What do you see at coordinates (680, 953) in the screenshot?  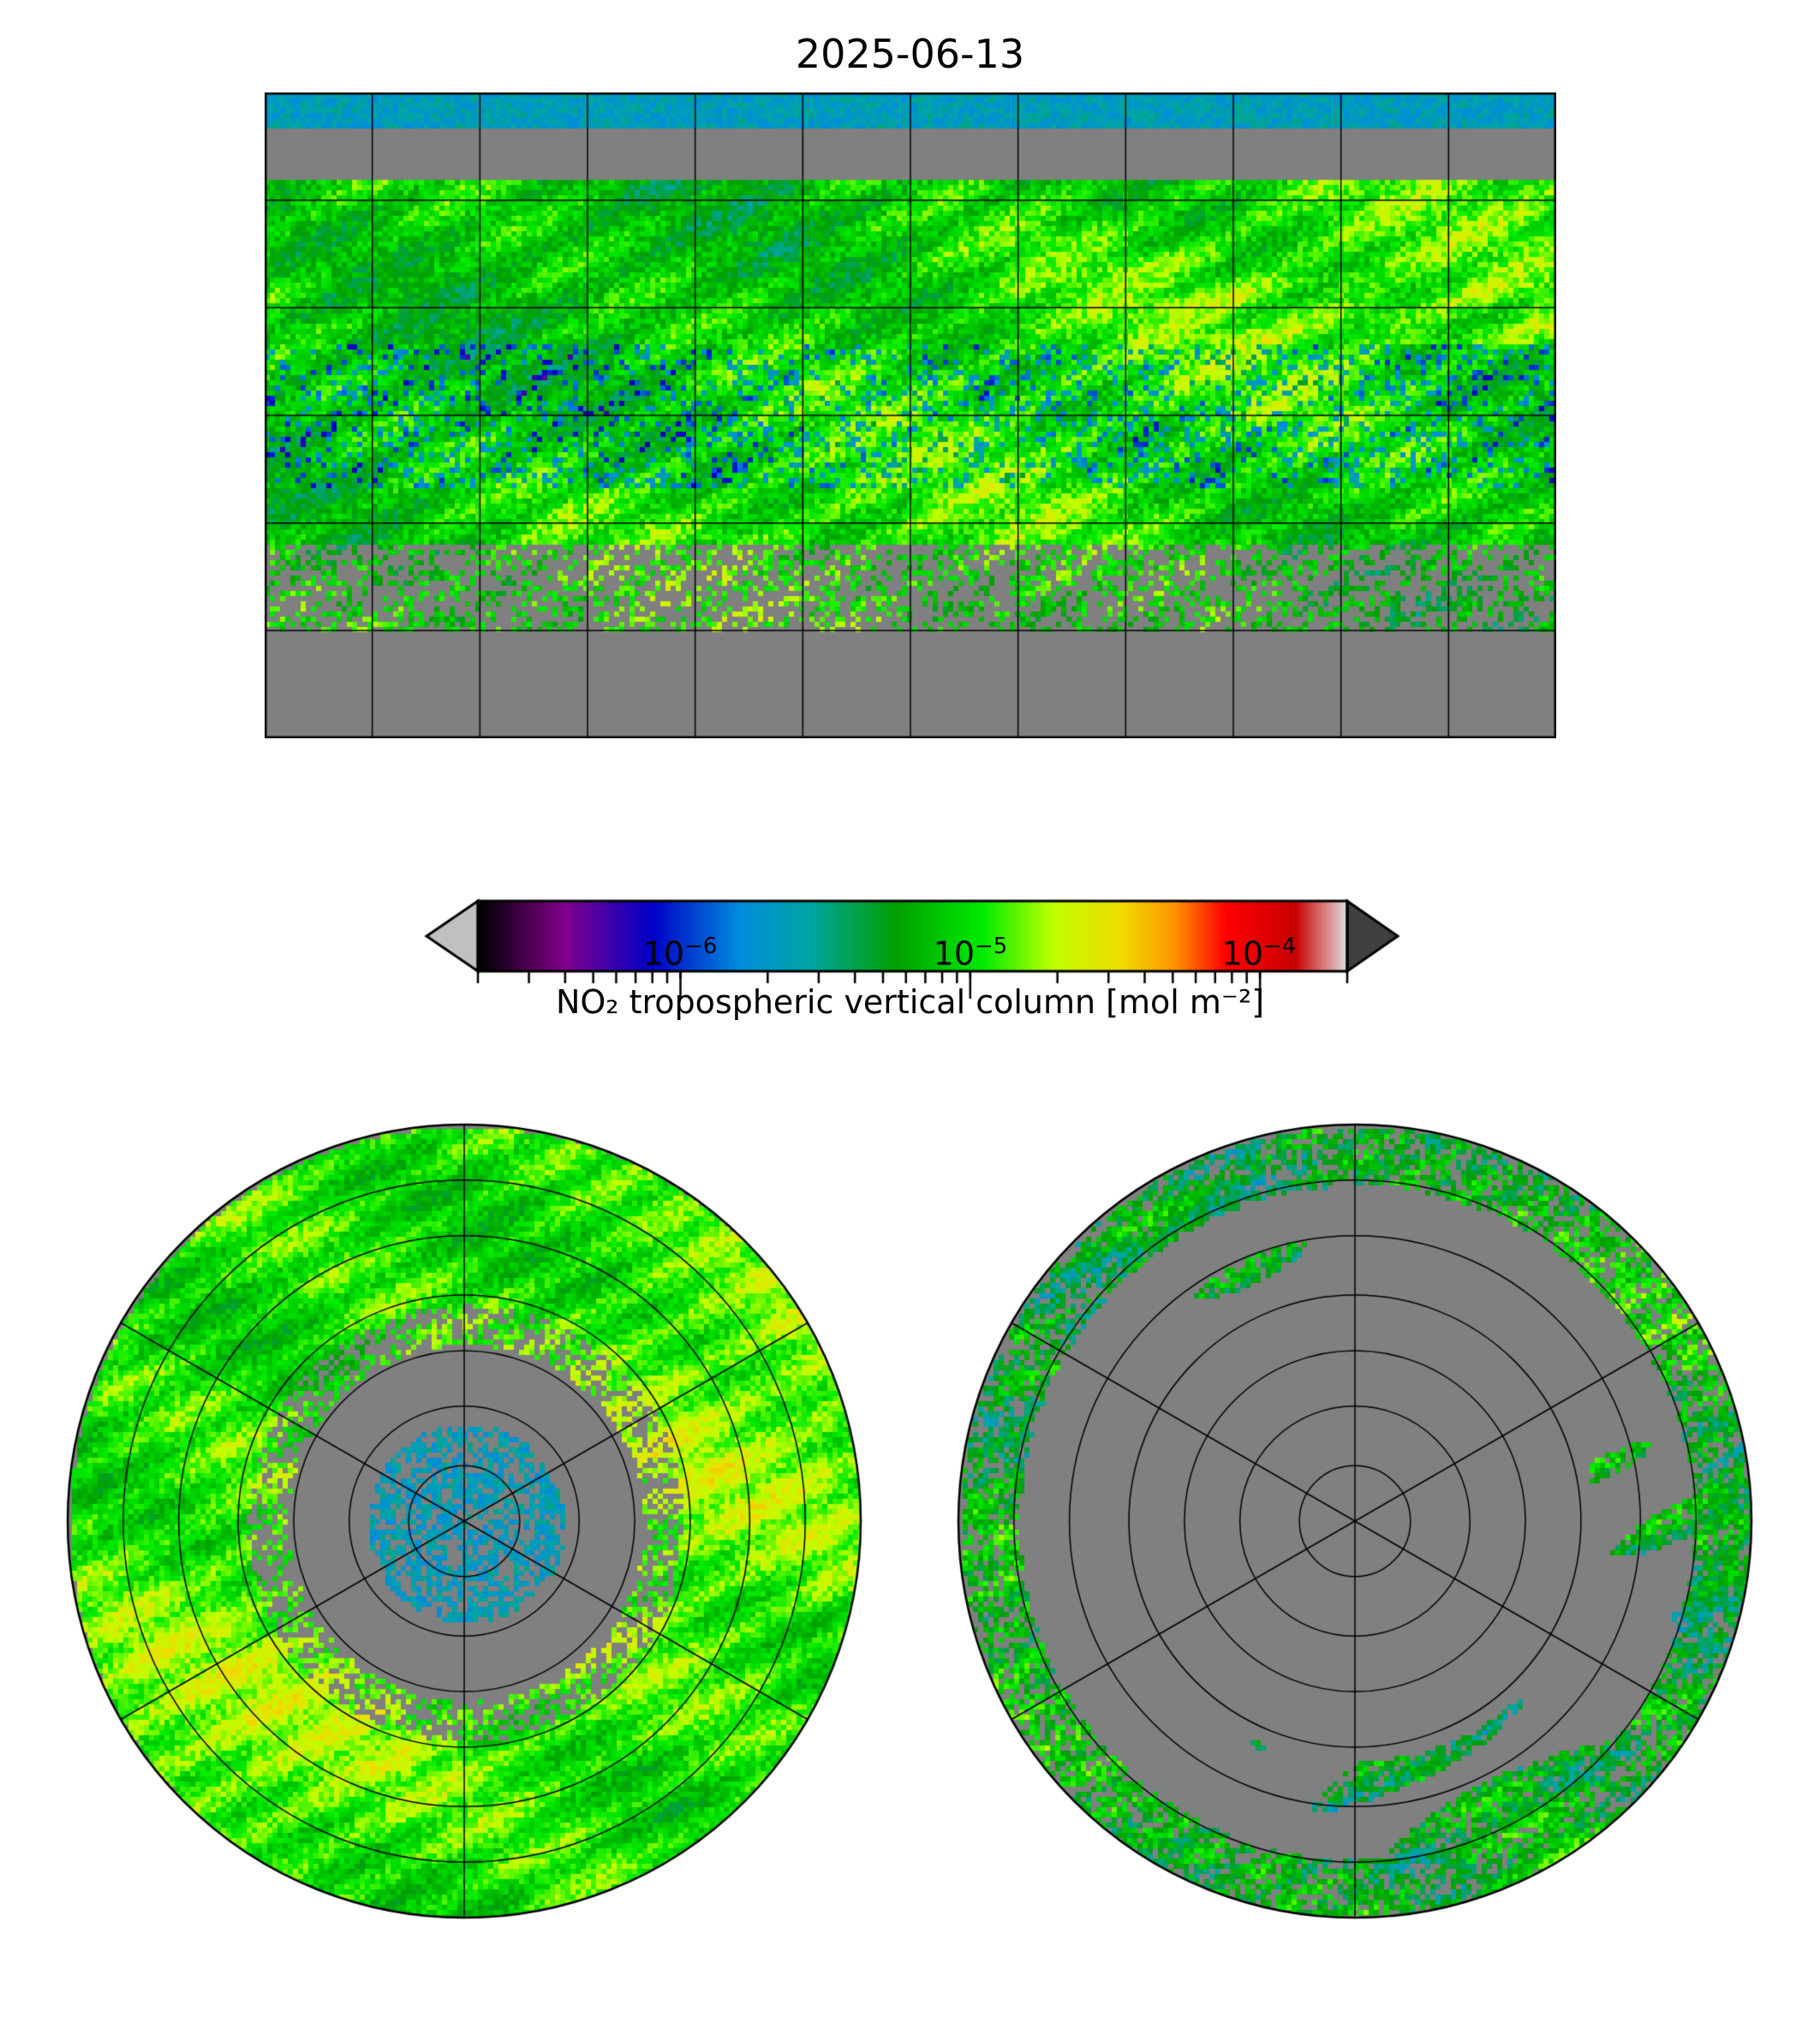 I see `colorbar-tick-label: 10⁻⁶` at bounding box center [680, 953].